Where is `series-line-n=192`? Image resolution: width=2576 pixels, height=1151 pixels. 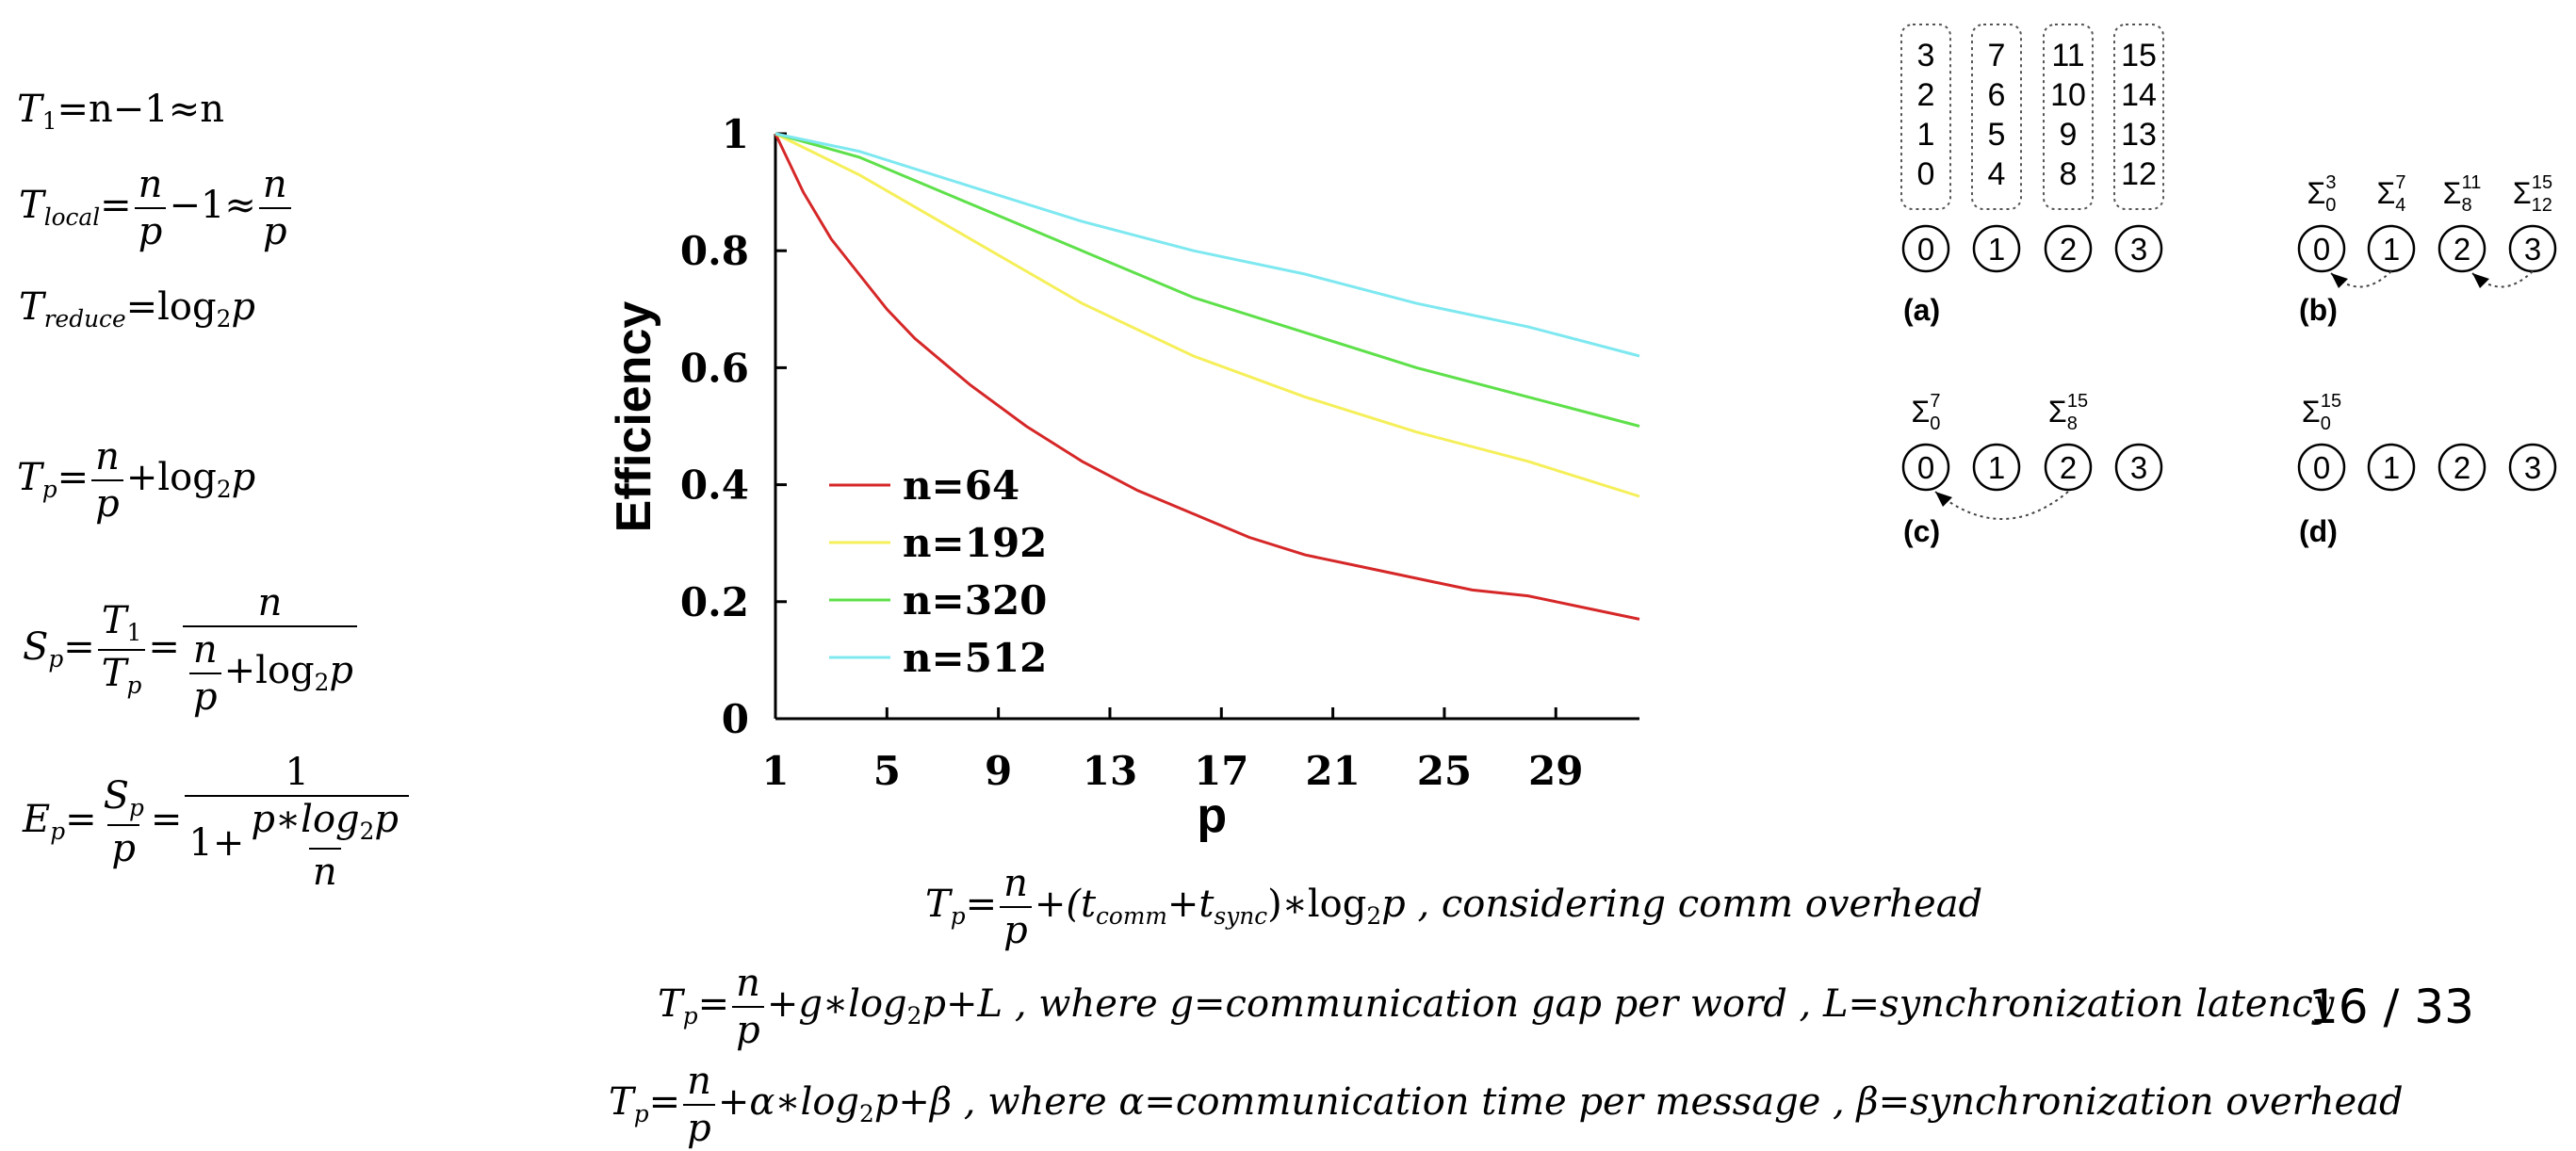 series-line-n=192 is located at coordinates (1207, 315).